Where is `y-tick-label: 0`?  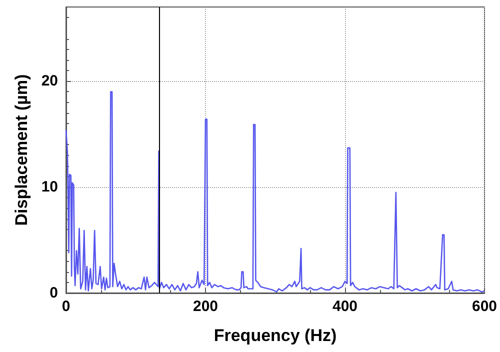
y-tick-label: 0 is located at coordinates (54, 293).